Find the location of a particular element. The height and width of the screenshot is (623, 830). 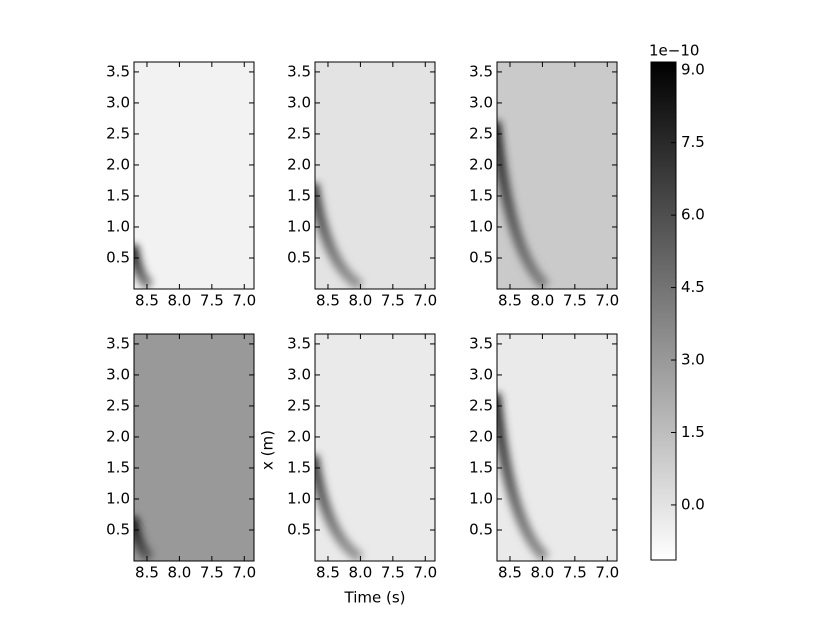

colorbar-tick-label: 7.5 is located at coordinates (693, 142).